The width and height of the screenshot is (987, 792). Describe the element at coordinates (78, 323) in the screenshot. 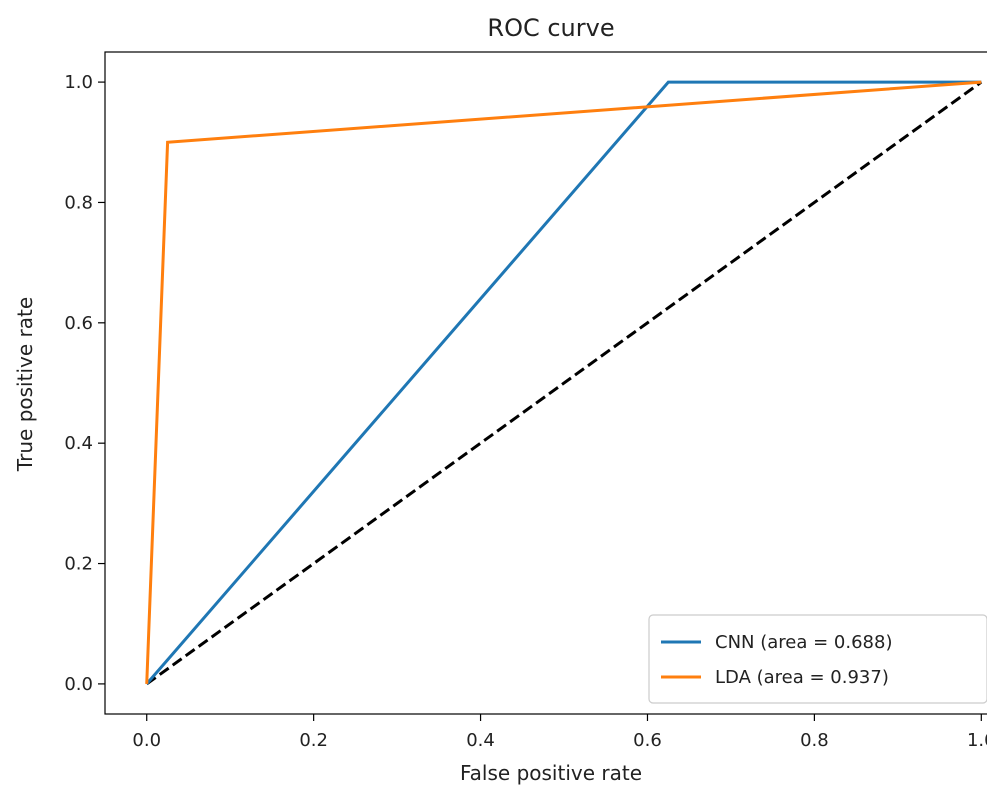

I see `y-tick-label: 0.6` at that location.